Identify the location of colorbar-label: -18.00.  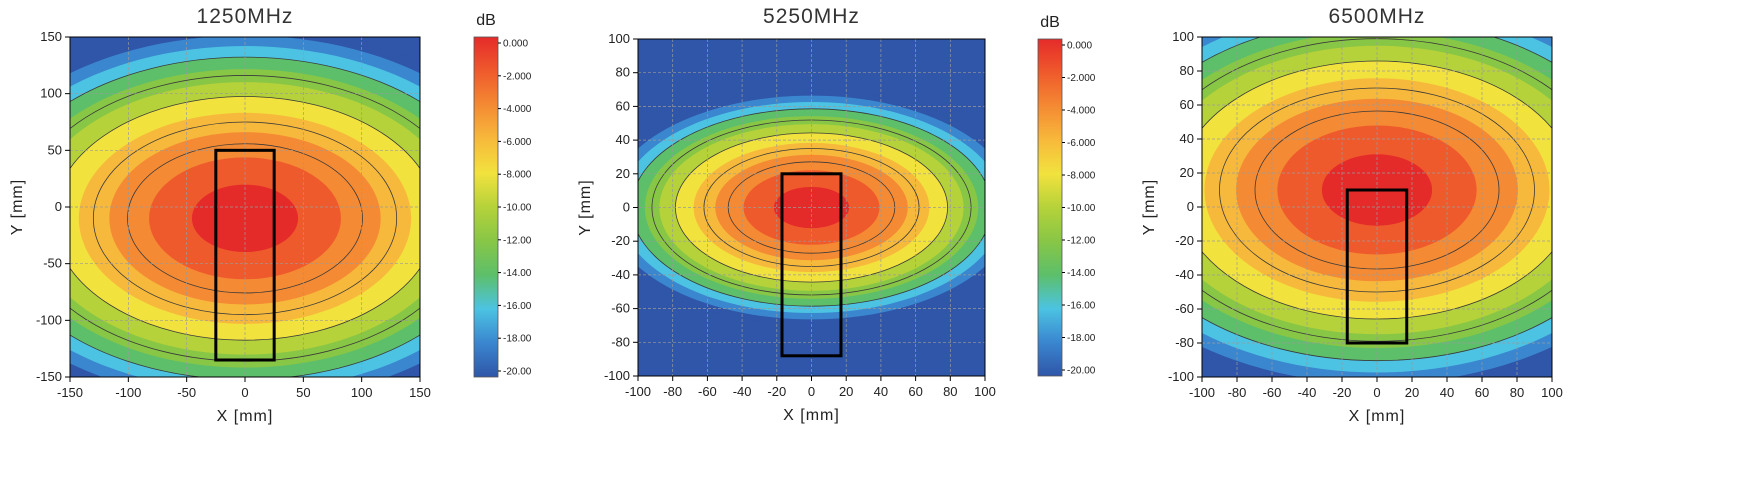
(1081, 338).